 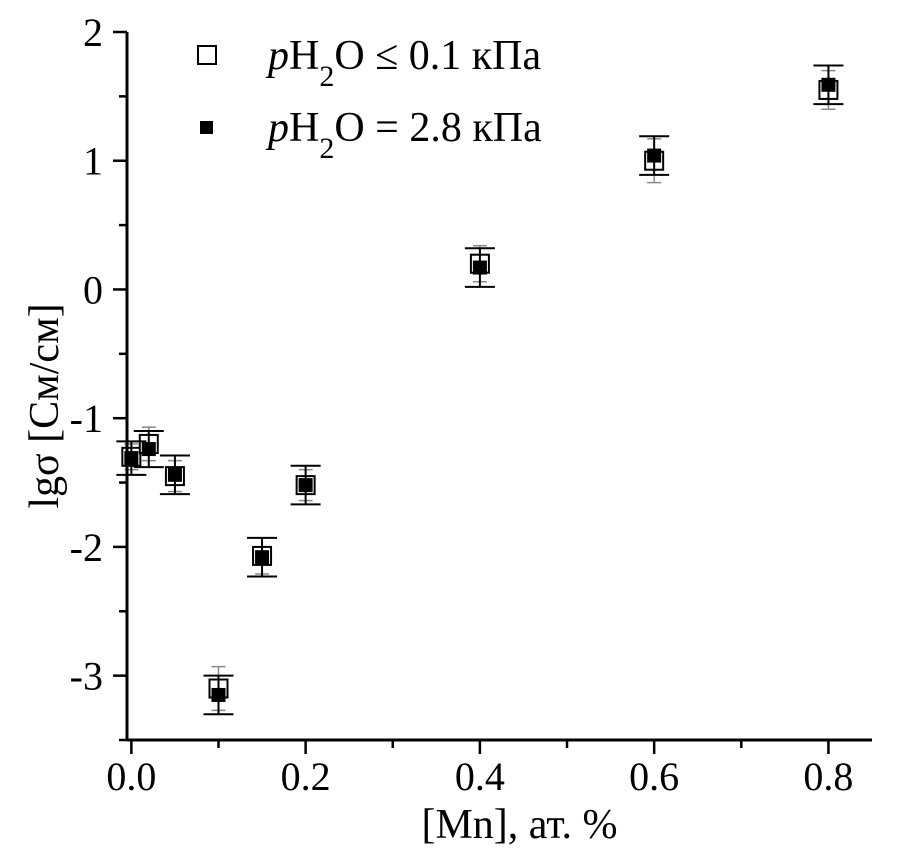 I want to click on y-tick-label: -3, so click(x=86, y=676).